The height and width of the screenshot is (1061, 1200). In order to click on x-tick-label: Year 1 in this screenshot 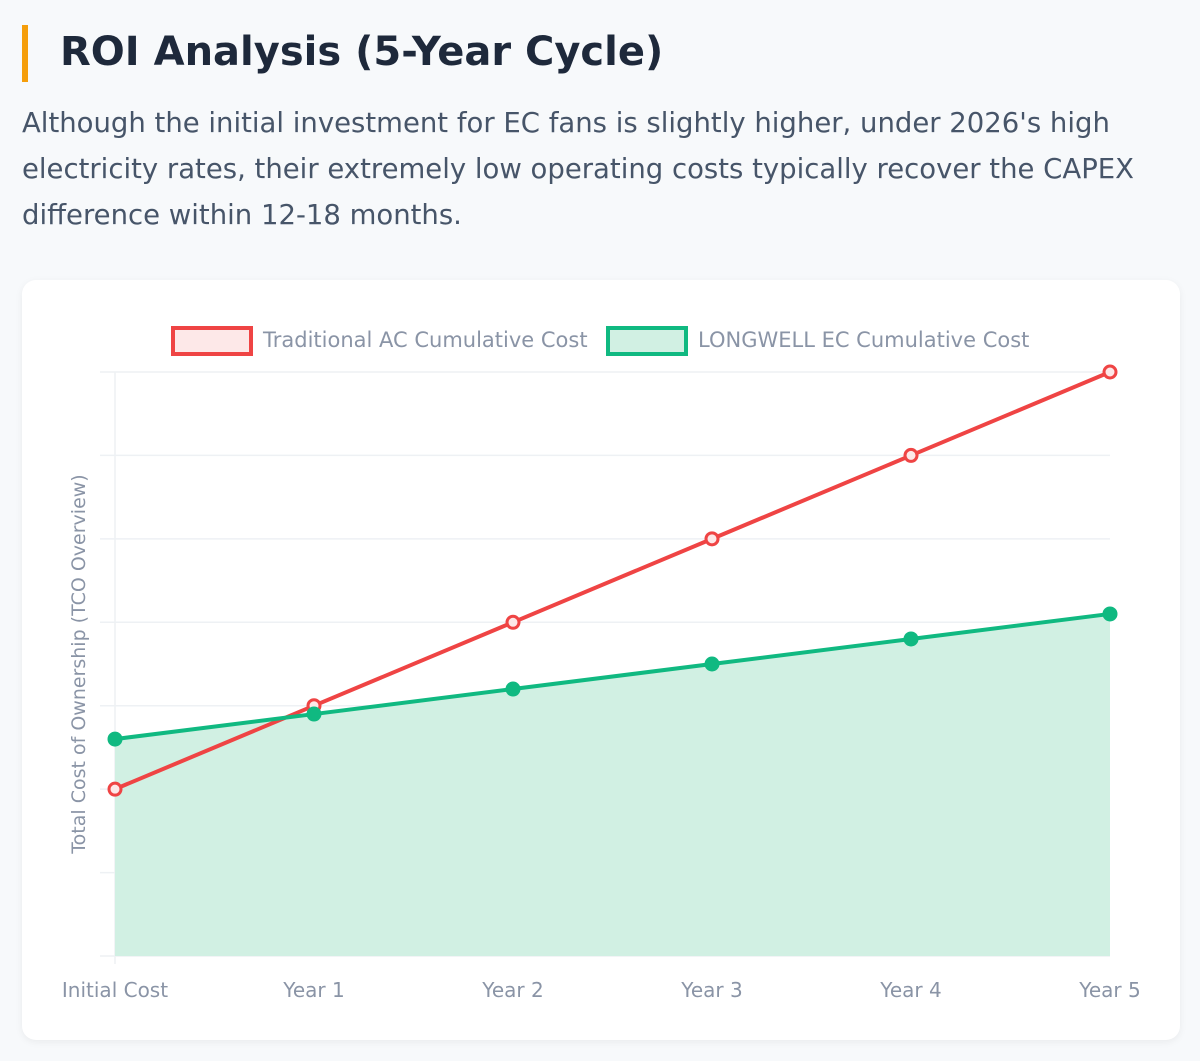, I will do `click(313, 990)`.